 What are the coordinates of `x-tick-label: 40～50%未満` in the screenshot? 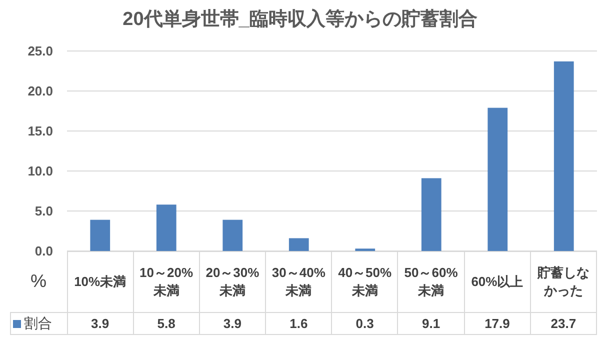 It's located at (365, 282).